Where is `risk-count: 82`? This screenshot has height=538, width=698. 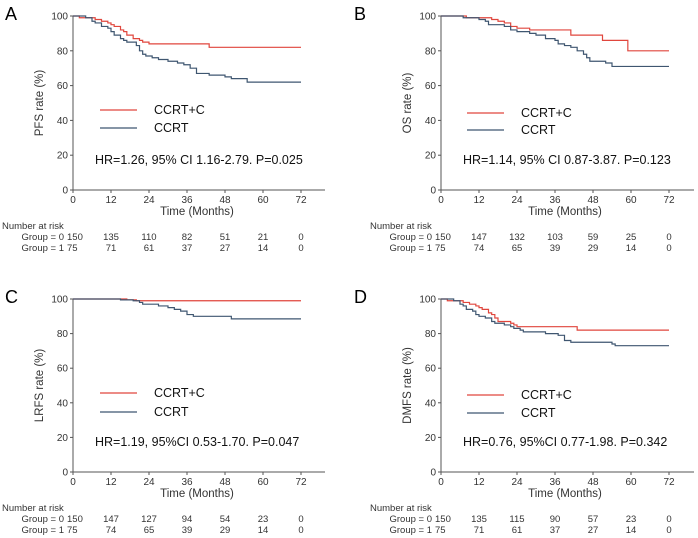 risk-count: 82 is located at coordinates (187, 237).